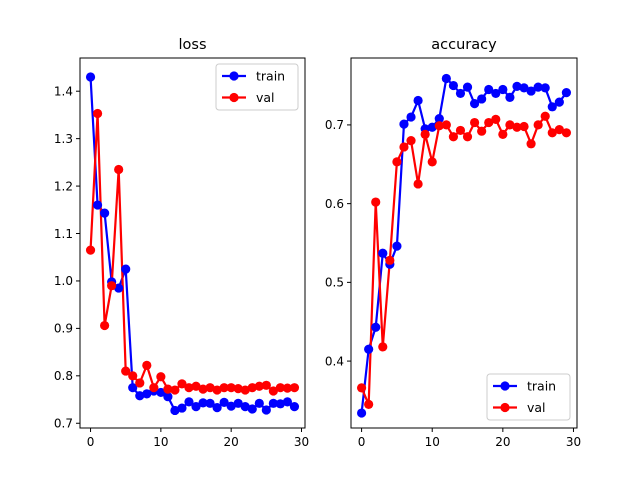 The image size is (640, 480). What do you see at coordinates (63, 376) in the screenshot?
I see `y-tick-label: 0.8` at bounding box center [63, 376].